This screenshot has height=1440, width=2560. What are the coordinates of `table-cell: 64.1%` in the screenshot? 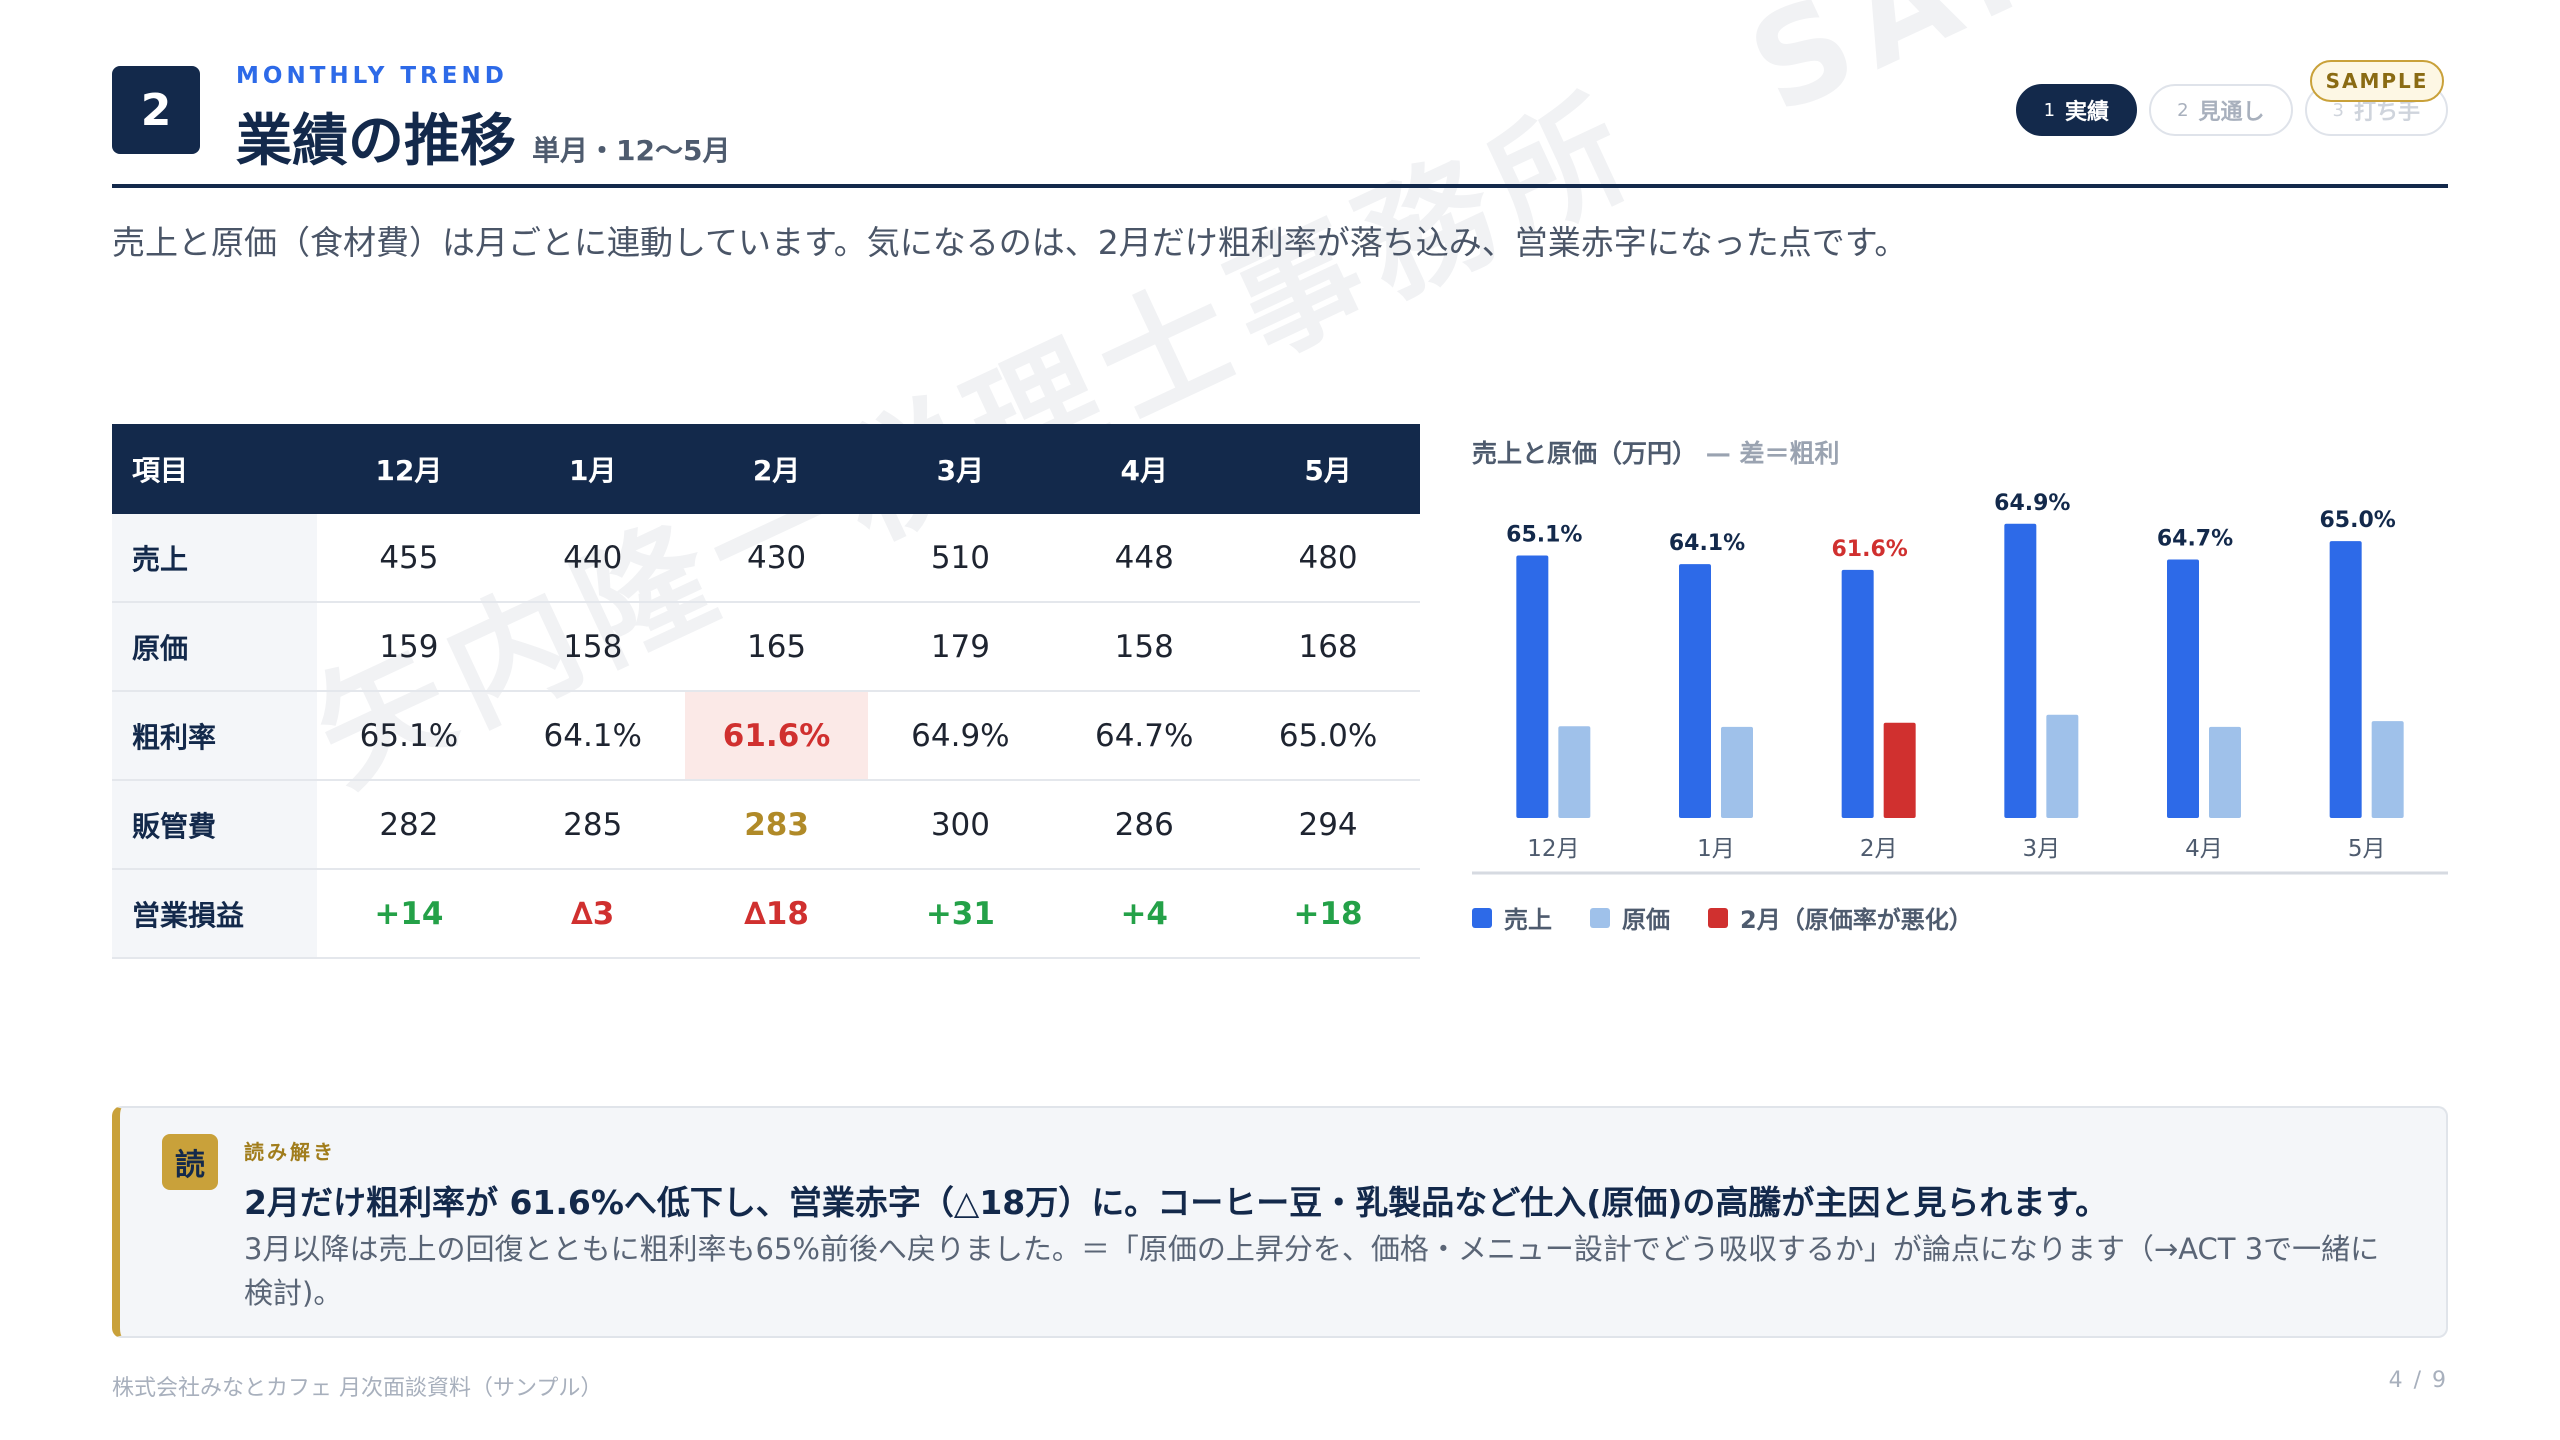 It's located at (592, 736).